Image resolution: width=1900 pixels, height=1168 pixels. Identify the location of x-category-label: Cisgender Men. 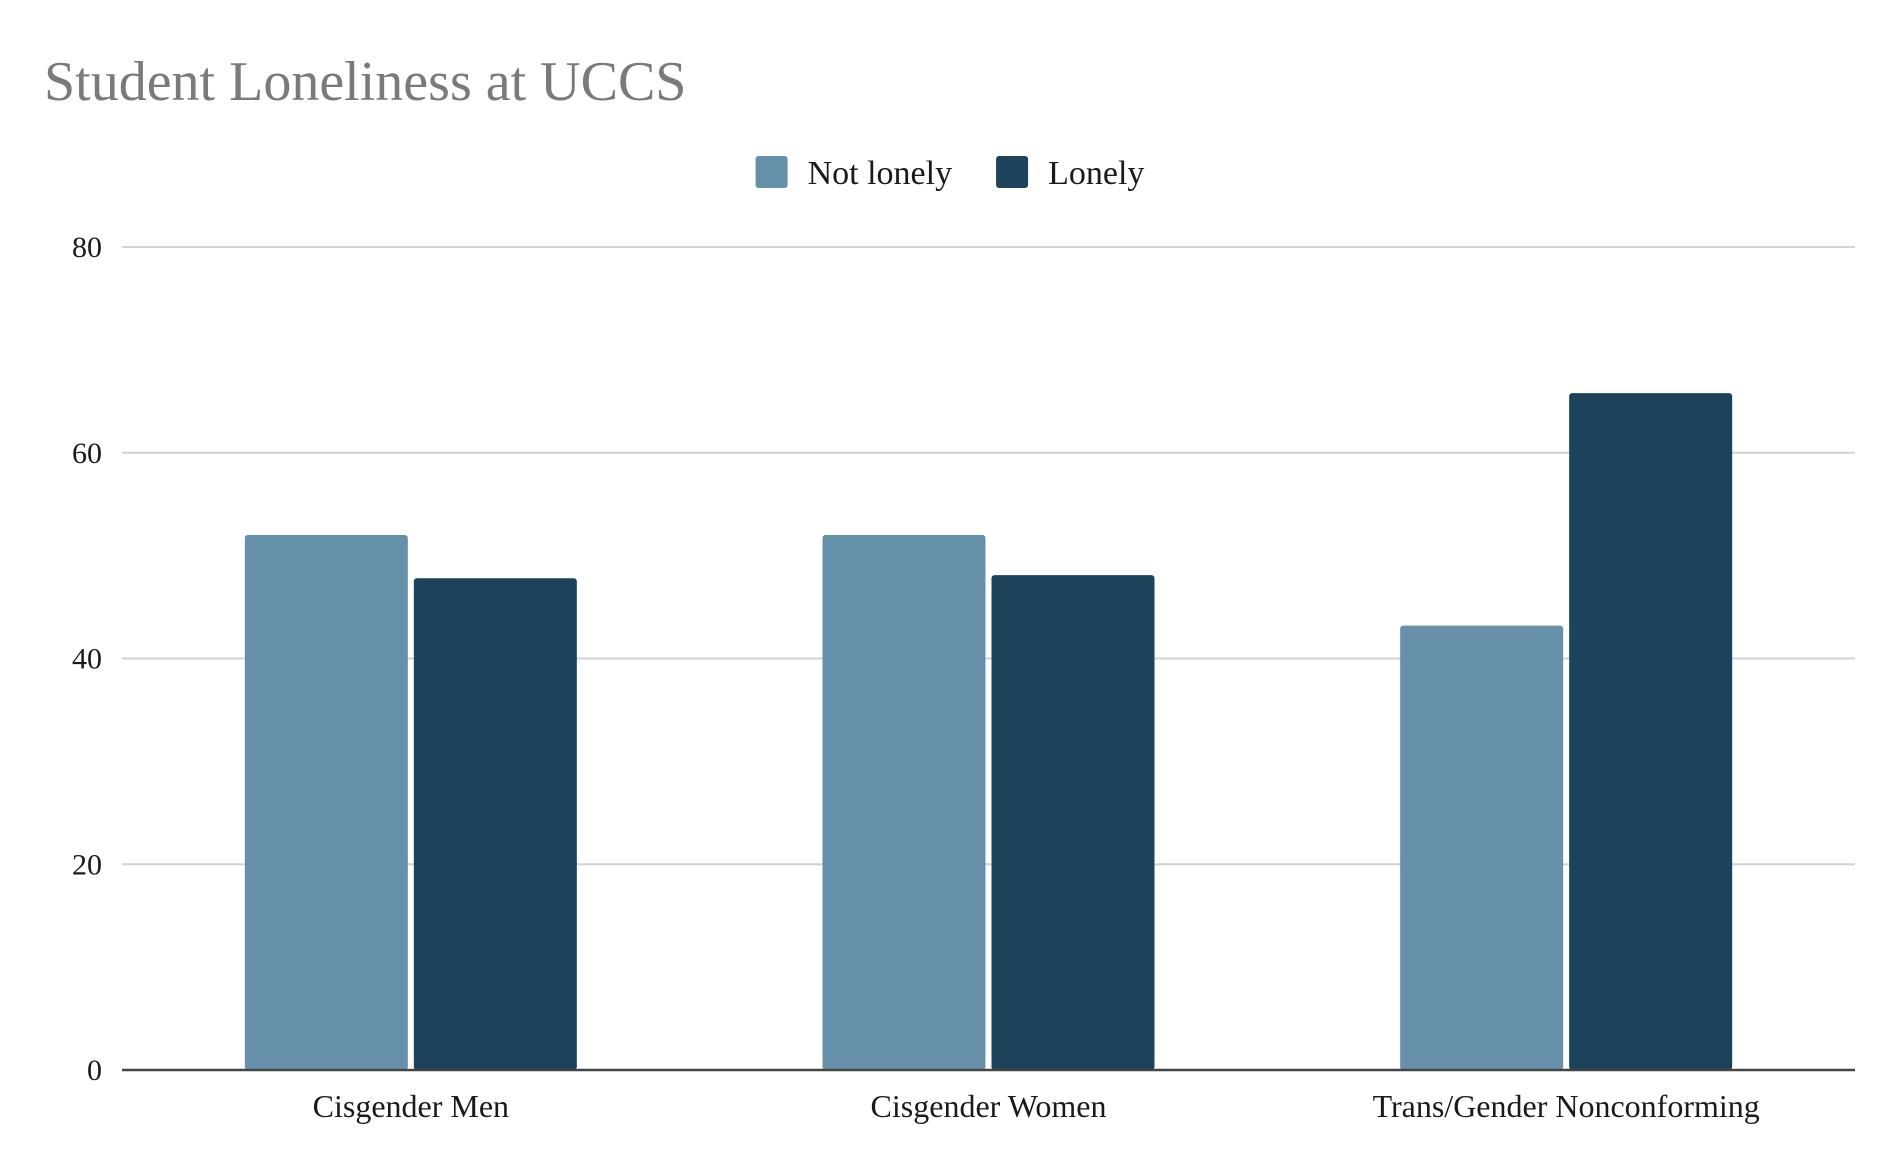
(411, 1106).